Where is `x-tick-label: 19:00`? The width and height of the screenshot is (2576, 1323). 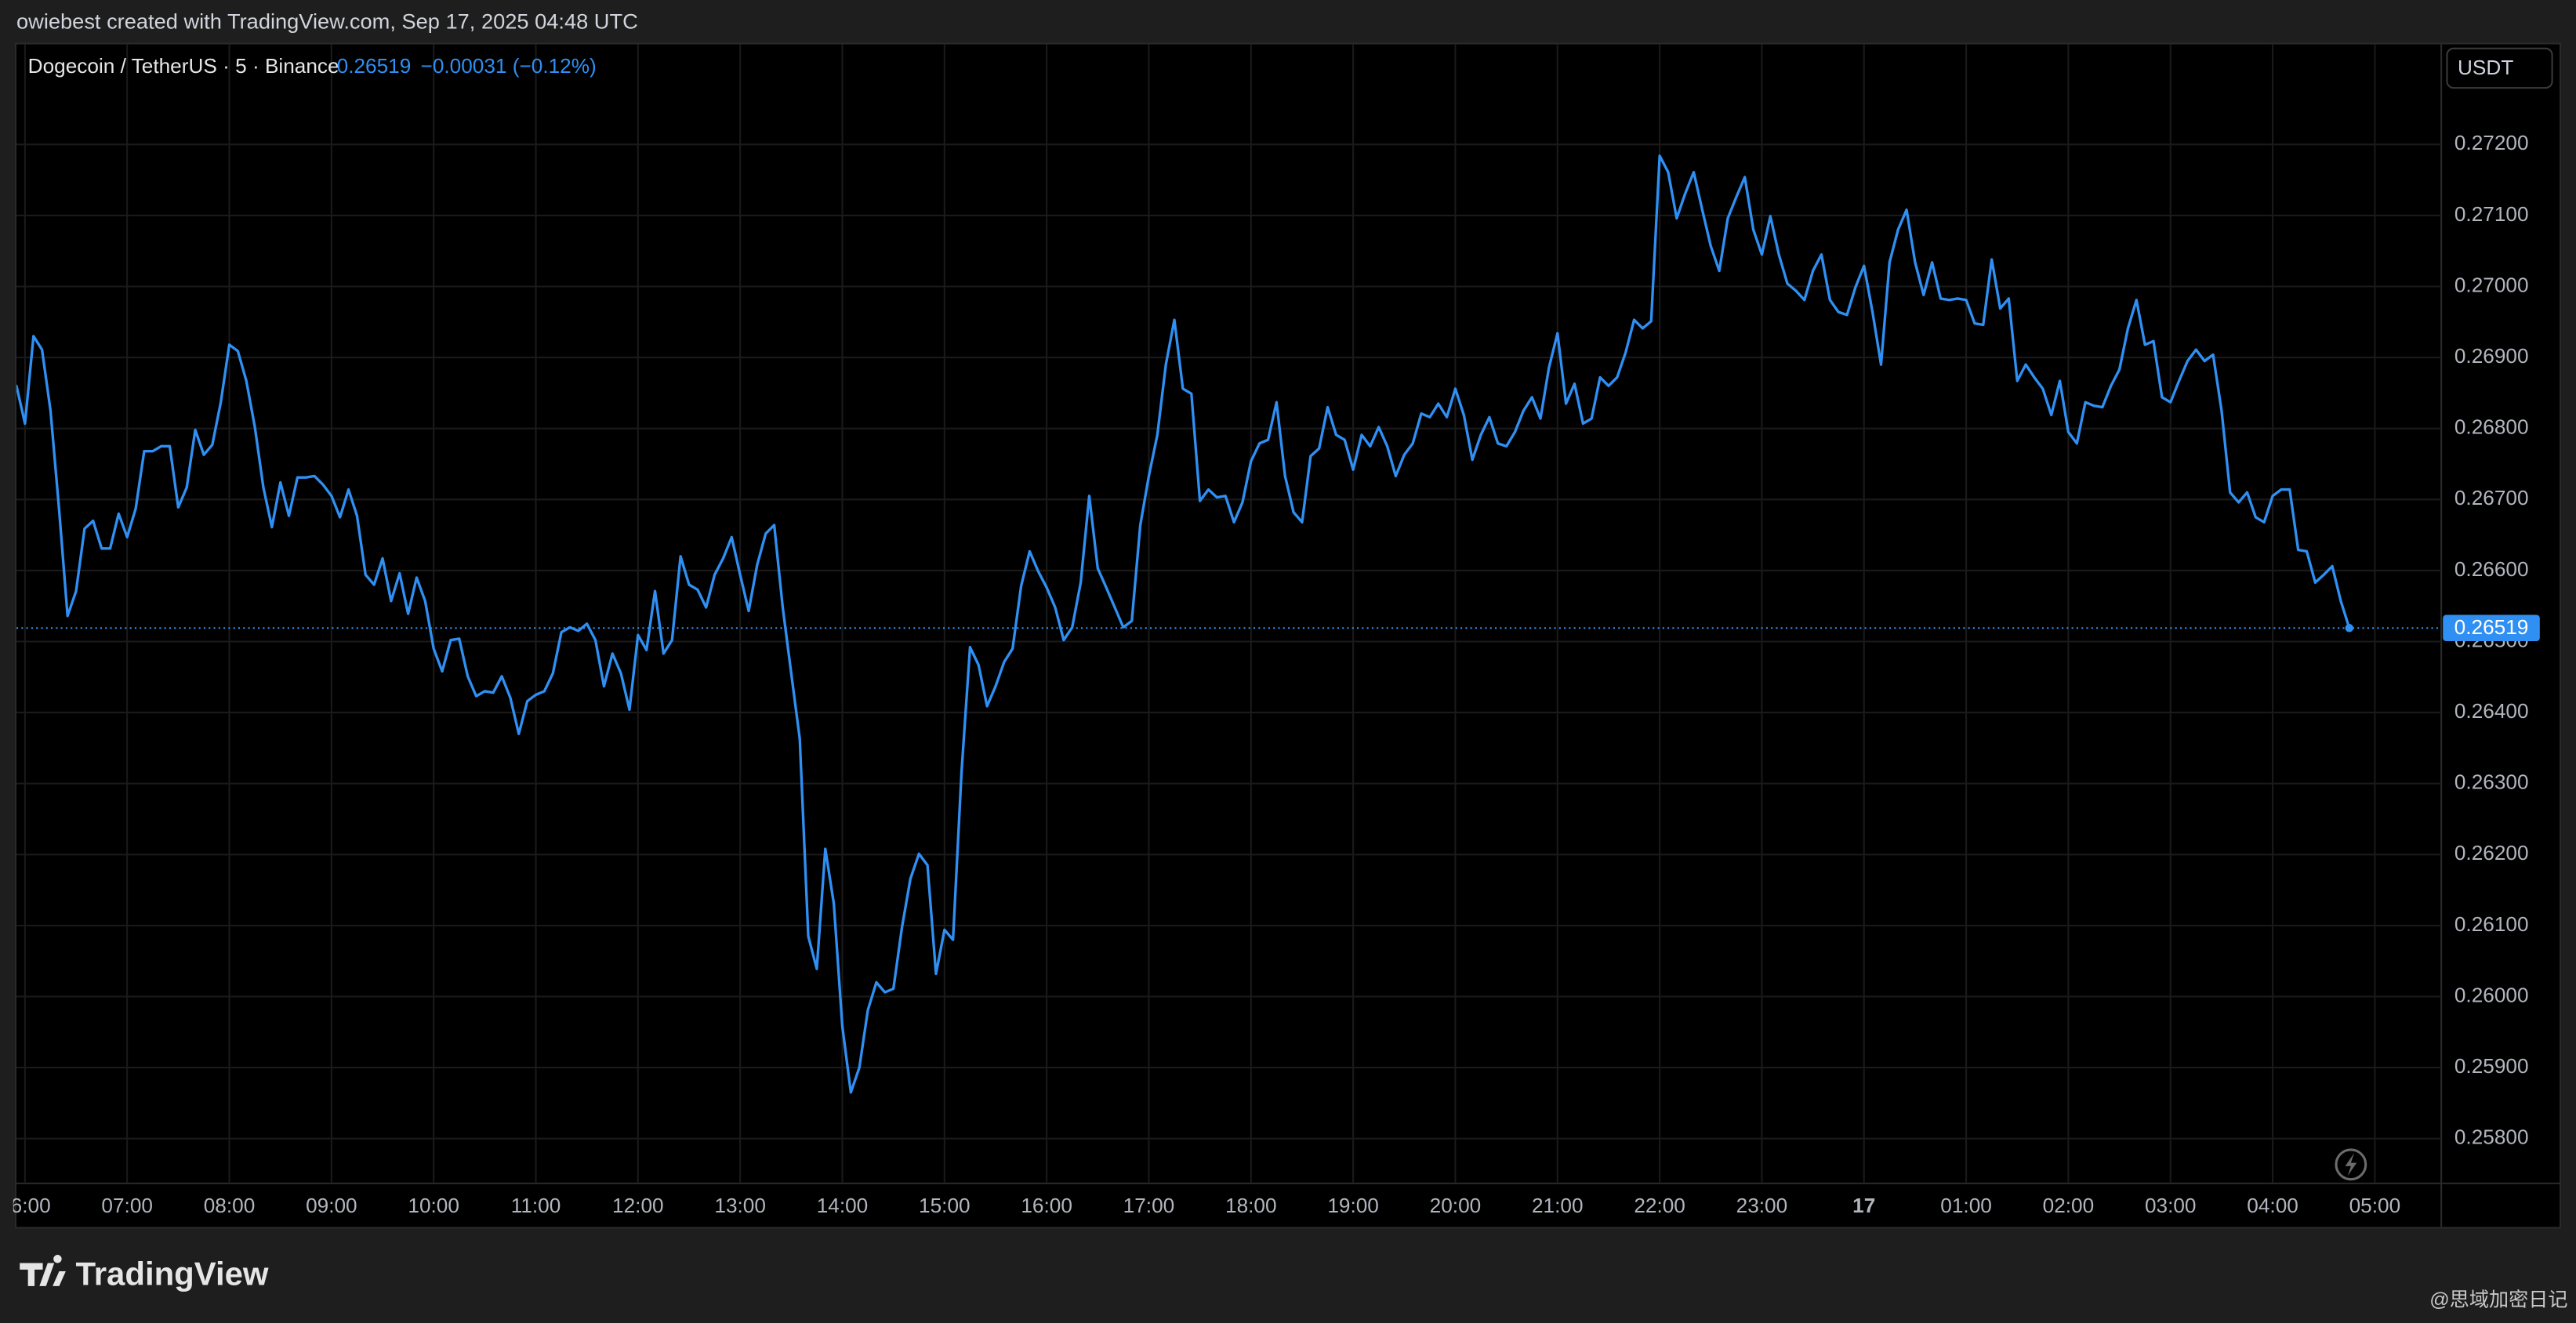
x-tick-label: 19:00 is located at coordinates (1353, 1205).